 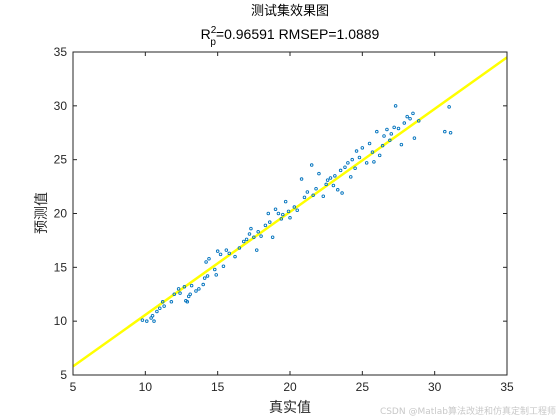 I want to click on y-tick-label-25: 25, so click(x=61, y=160).